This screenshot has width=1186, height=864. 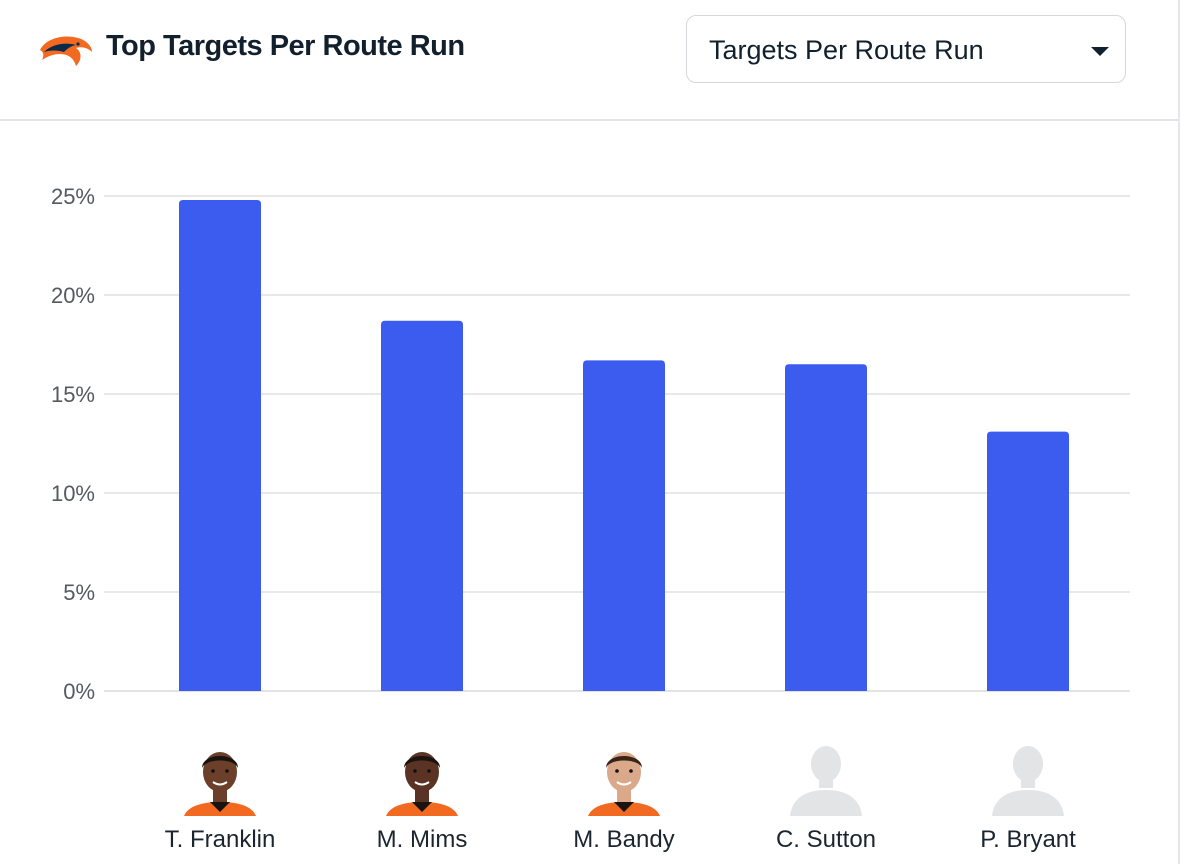 I want to click on player-label: P. Bryant, so click(x=1028, y=804).